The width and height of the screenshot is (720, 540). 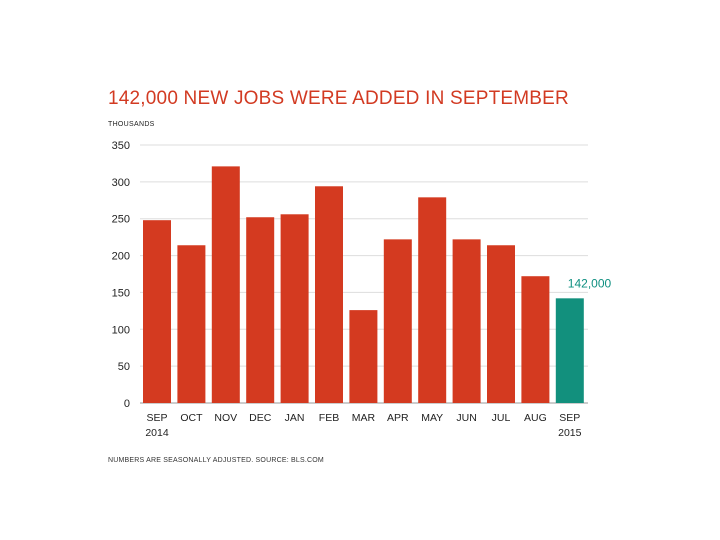 What do you see at coordinates (338, 98) in the screenshot?
I see `chart-title: 142,000 NEW JOBS WERE ADDED IN SEPTEMBER` at bounding box center [338, 98].